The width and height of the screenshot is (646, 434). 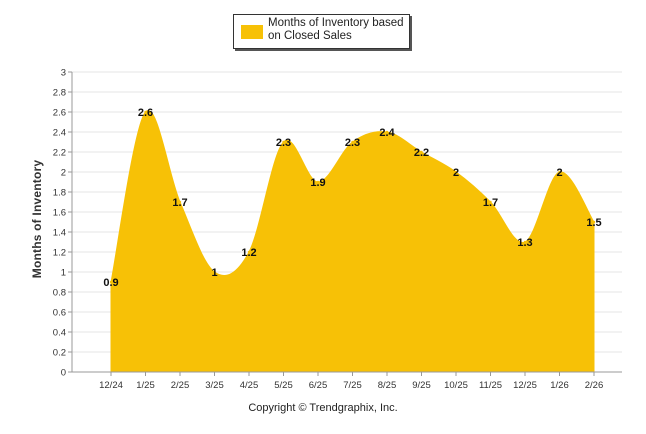 What do you see at coordinates (318, 385) in the screenshot?
I see `x-tick-label: 6/25` at bounding box center [318, 385].